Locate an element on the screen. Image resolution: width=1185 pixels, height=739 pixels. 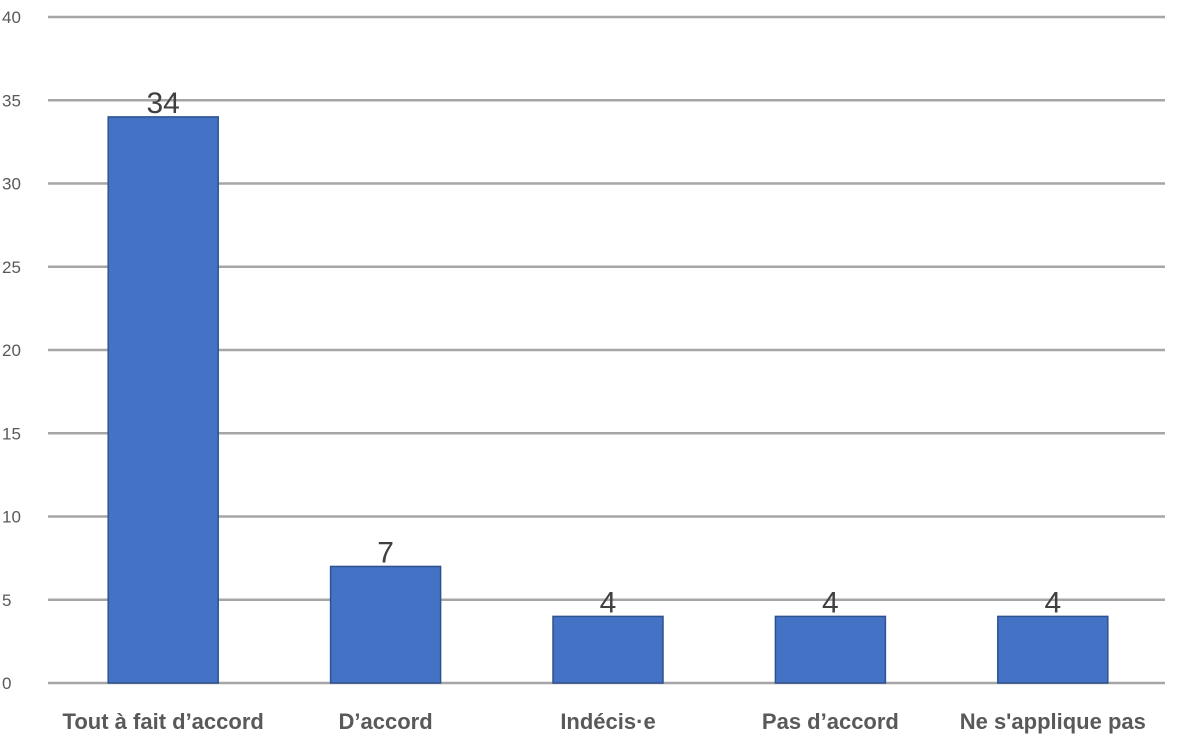
data-label-4: 4 is located at coordinates (1052, 602).